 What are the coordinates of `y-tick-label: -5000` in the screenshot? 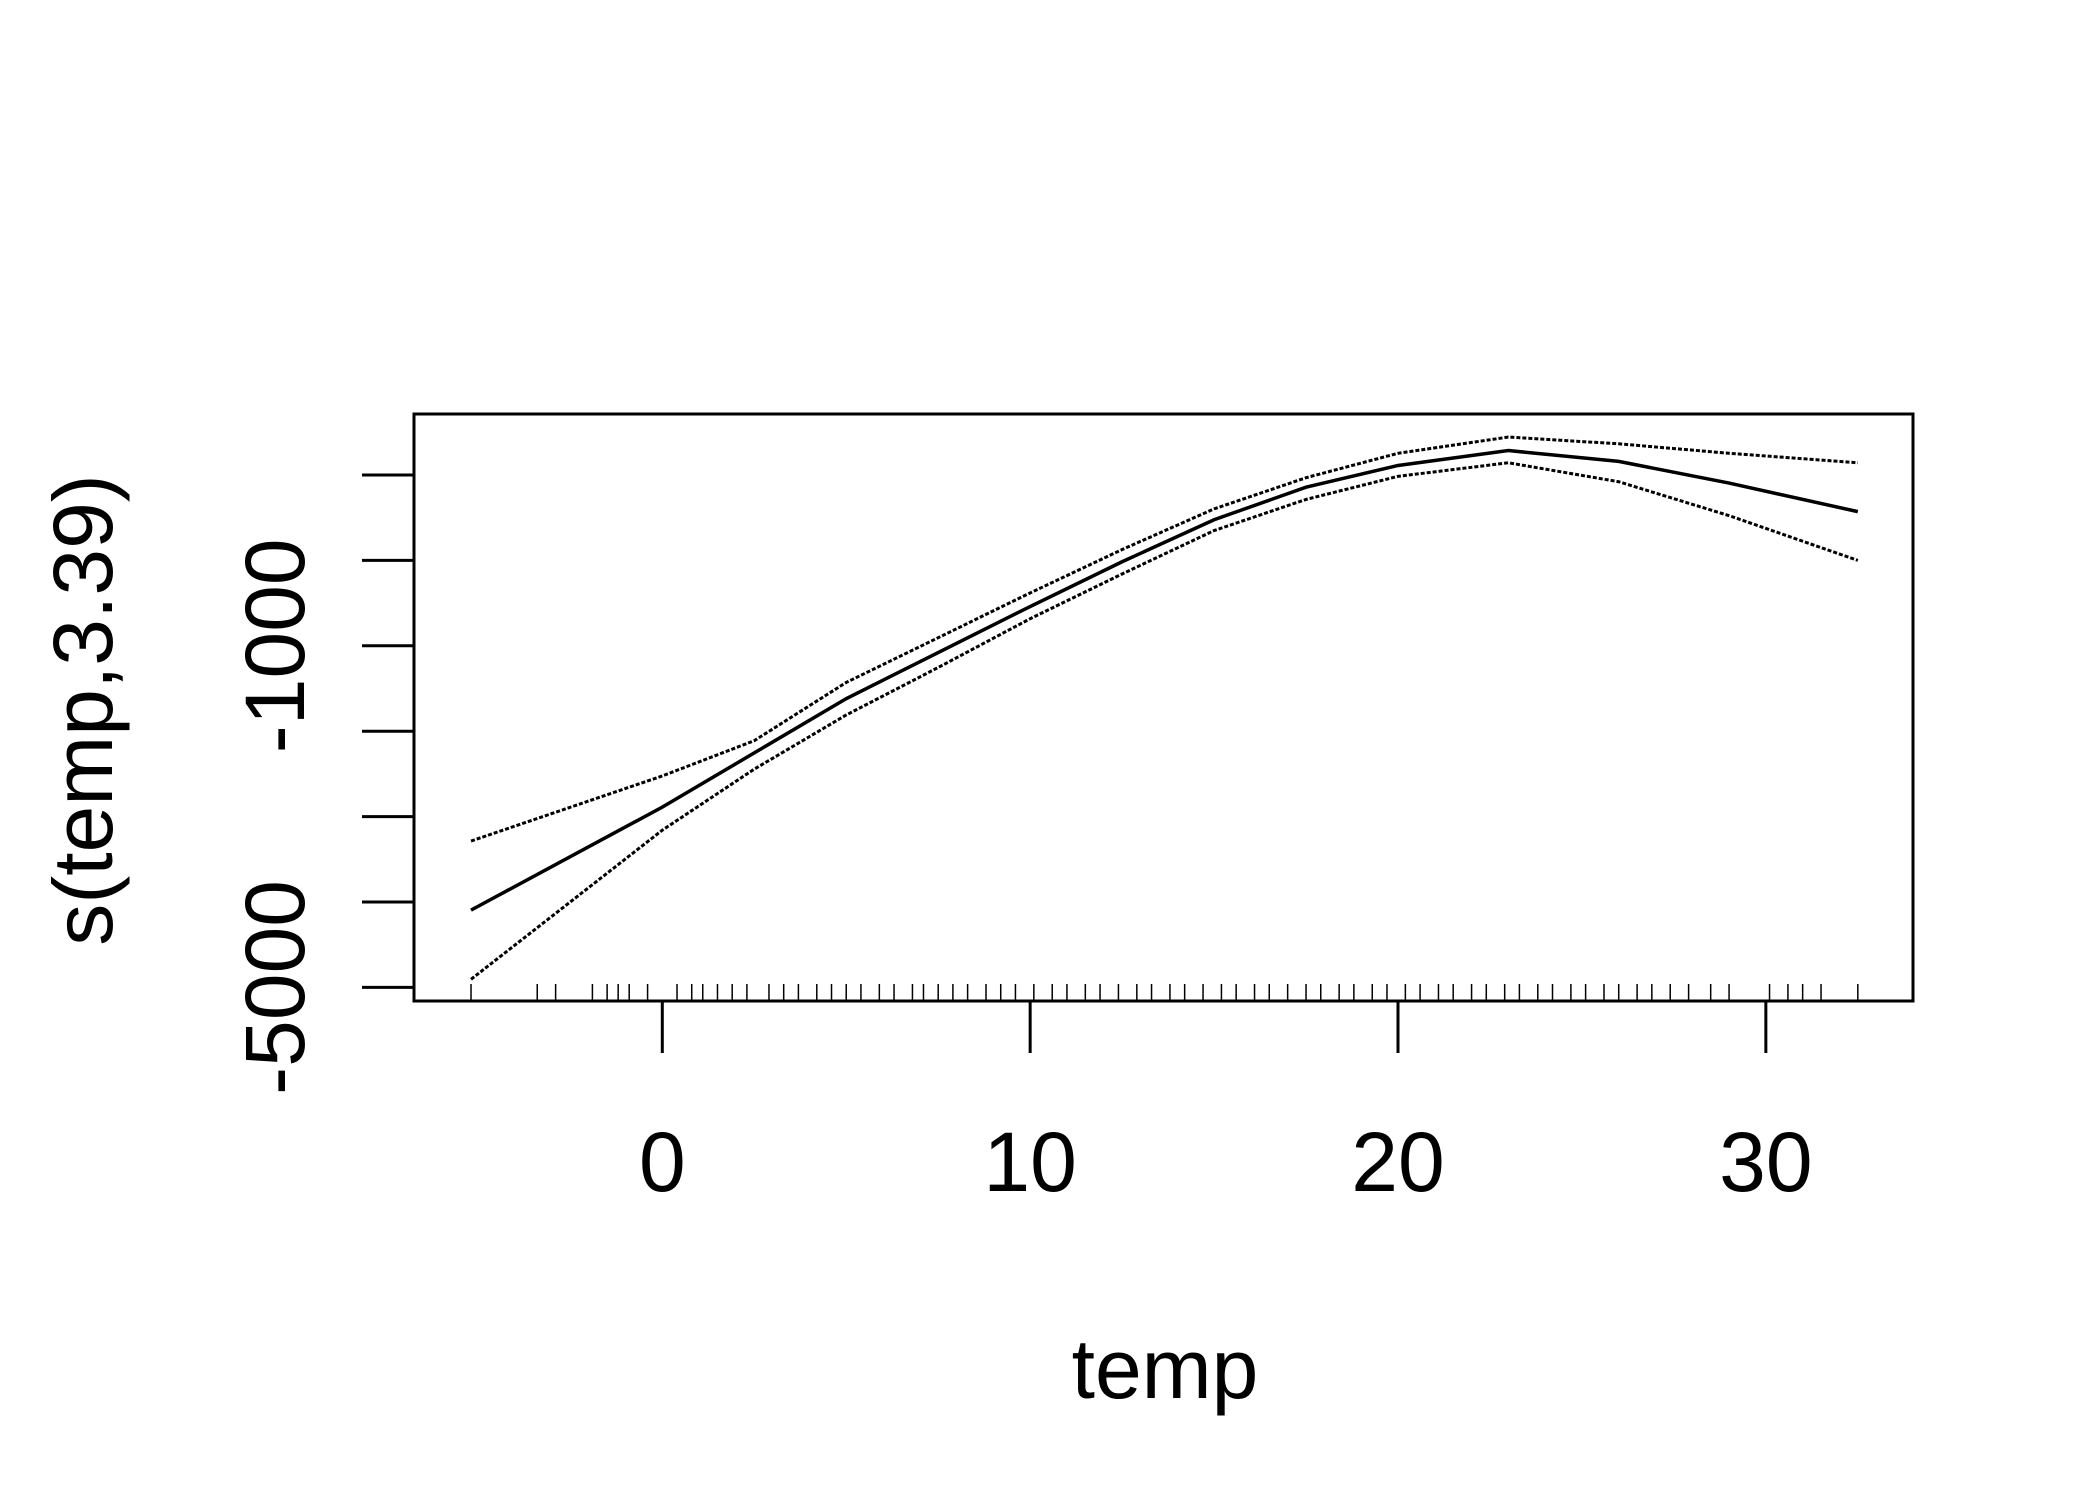 It's located at (275, 987).